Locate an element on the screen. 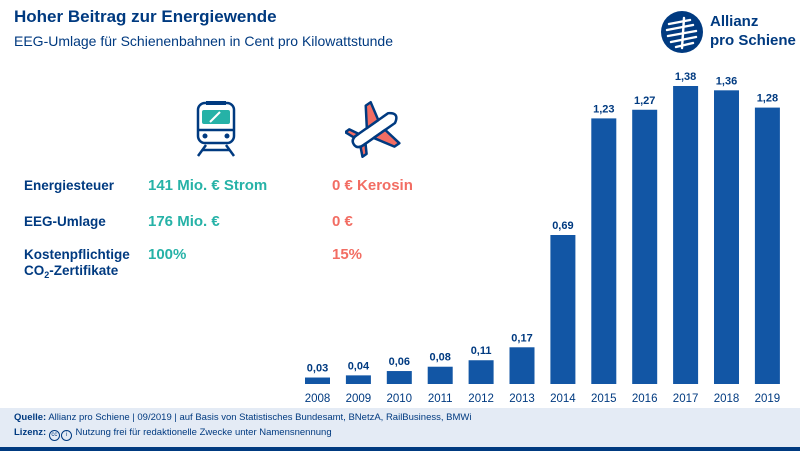 Image resolution: width=800 pixels, height=451 pixels. bar-2016 is located at coordinates (645, 246).